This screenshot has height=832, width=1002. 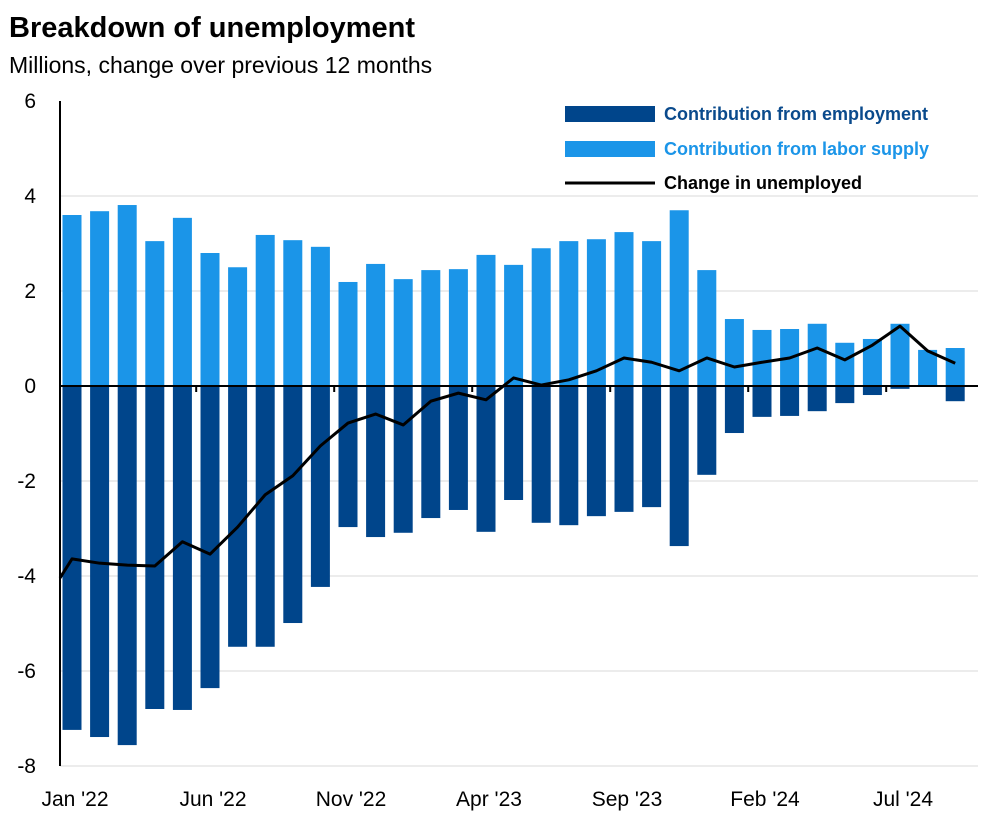 What do you see at coordinates (903, 799) in the screenshot?
I see `x-tick-label: Jul '24` at bounding box center [903, 799].